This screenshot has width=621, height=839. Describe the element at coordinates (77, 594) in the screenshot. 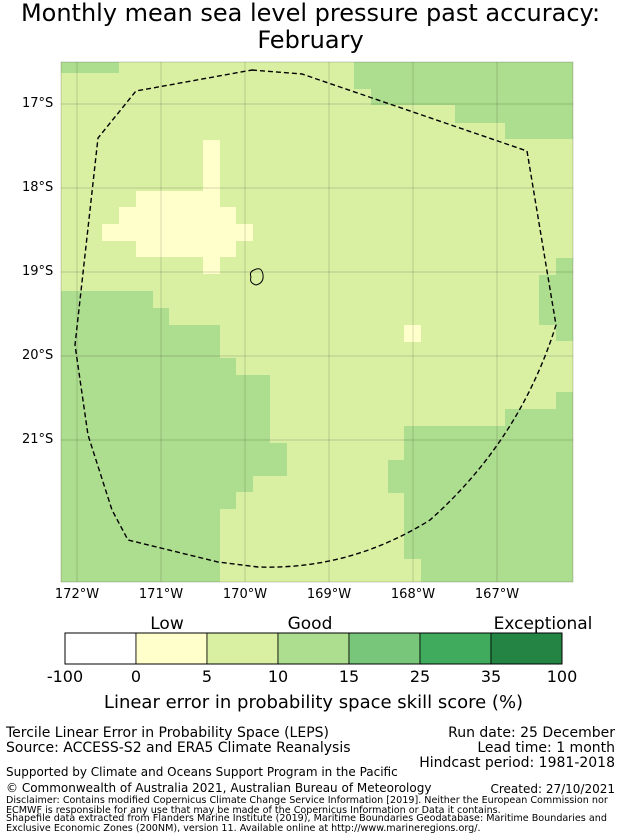

I see `lon-label-172w: 172°W` at that location.